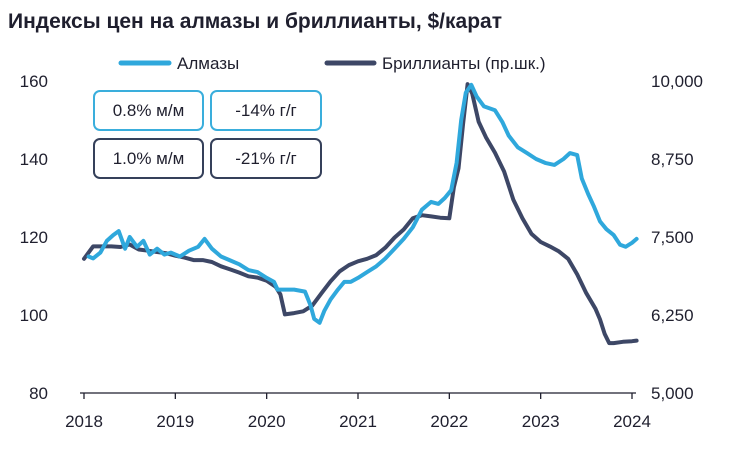  What do you see at coordinates (672, 159) in the screenshot?
I see `y-right-tick-label: 8,750` at bounding box center [672, 159].